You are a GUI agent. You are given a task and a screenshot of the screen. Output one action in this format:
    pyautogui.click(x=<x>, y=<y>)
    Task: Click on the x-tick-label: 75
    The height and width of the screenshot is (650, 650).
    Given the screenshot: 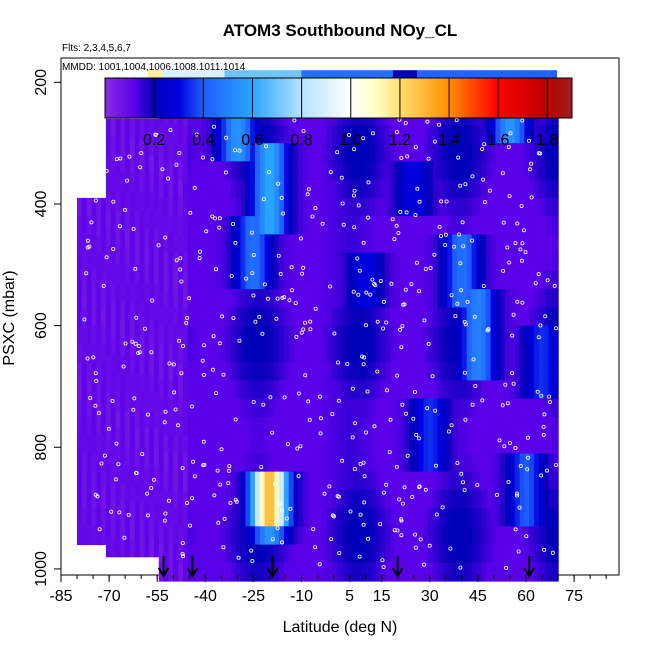 What is the action you would take?
    pyautogui.click(x=574, y=596)
    